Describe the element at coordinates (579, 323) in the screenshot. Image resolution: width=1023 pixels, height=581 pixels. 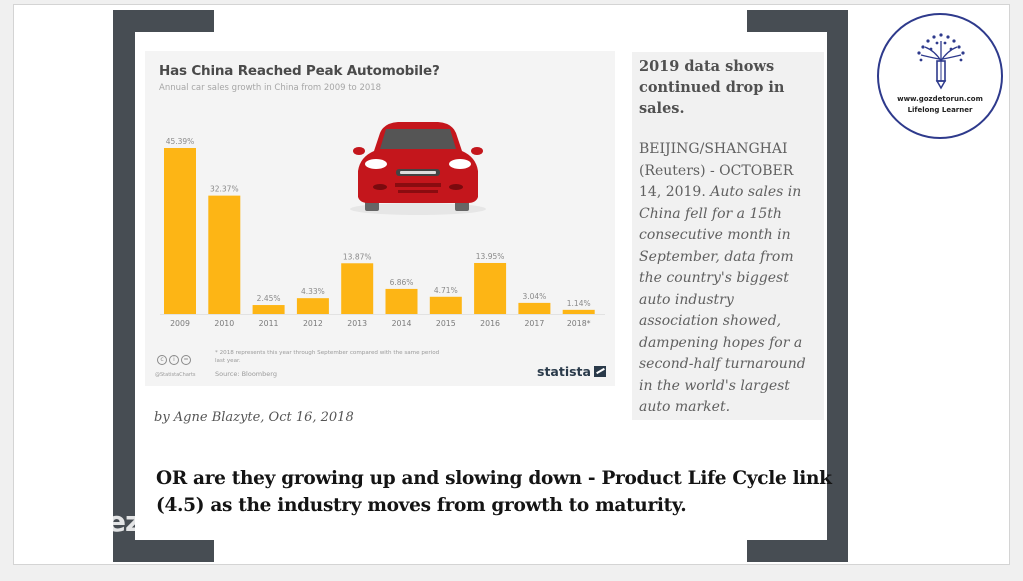
I see `x-tick-label: 2018*` at that location.